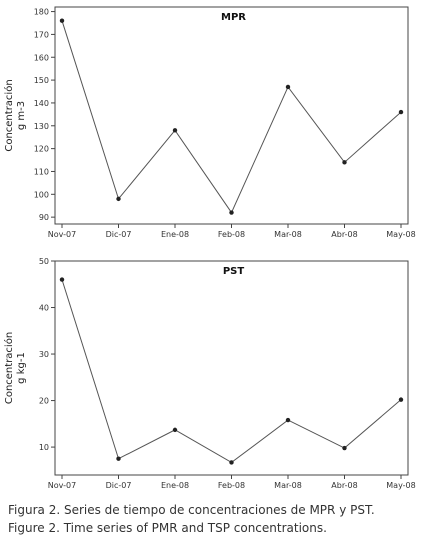 The width and height of the screenshot is (424, 548). Describe the element at coordinates (44, 308) in the screenshot. I see `chart-2-y-tick-label: 40` at that location.